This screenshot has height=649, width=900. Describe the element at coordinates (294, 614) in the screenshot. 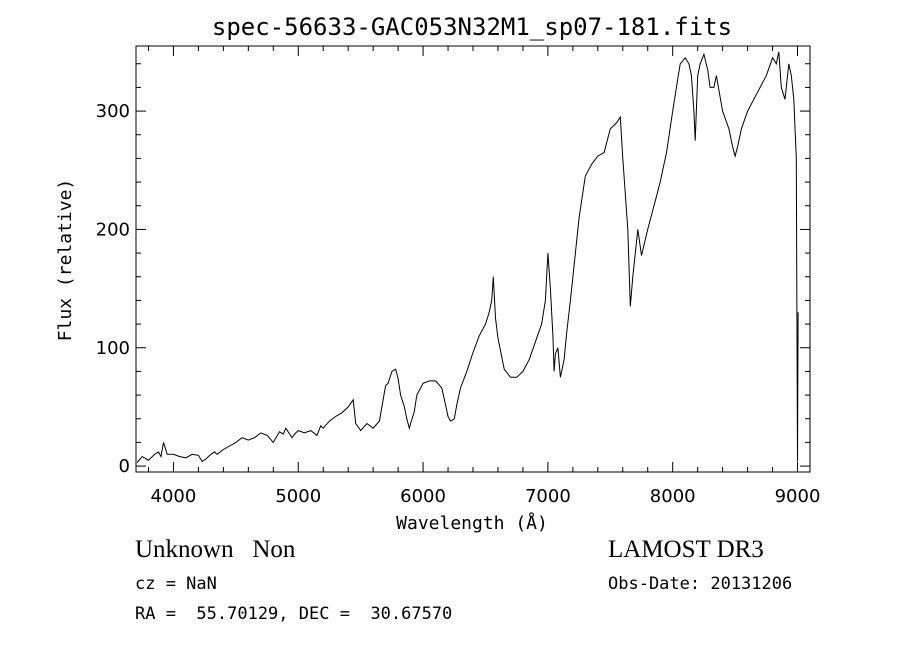

I see `coordinates-text: RA = 55.70129, DEC = 30.67570` at that location.